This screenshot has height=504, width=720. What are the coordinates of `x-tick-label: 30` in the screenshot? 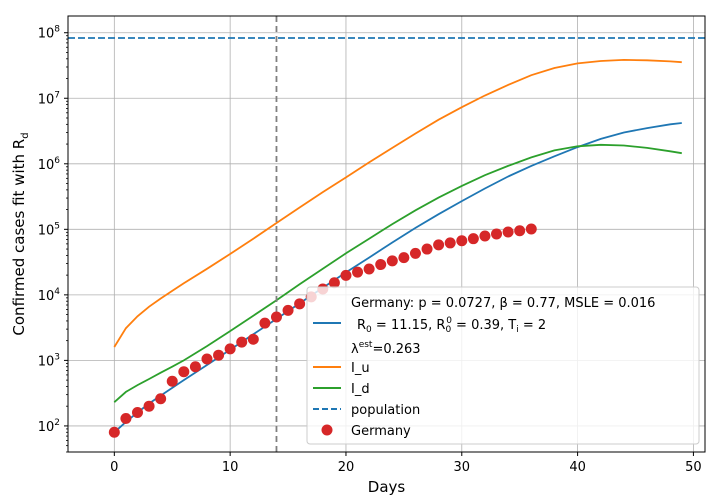 It's located at (462, 467).